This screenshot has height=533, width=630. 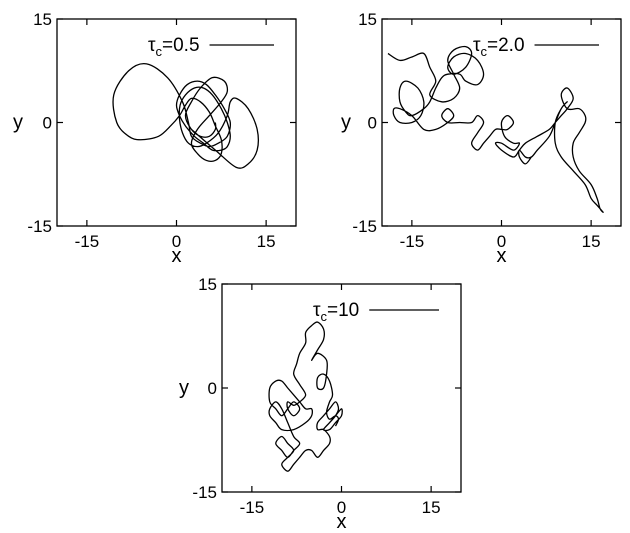 What do you see at coordinates (174, 47) in the screenshot?
I see `legend-label: τc=0.5` at bounding box center [174, 47].